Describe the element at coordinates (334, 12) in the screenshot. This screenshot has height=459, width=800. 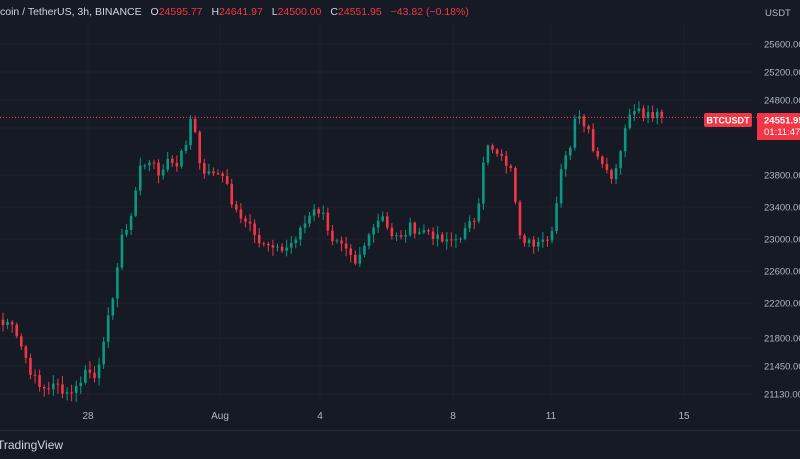
I see `close-label: C` at that location.